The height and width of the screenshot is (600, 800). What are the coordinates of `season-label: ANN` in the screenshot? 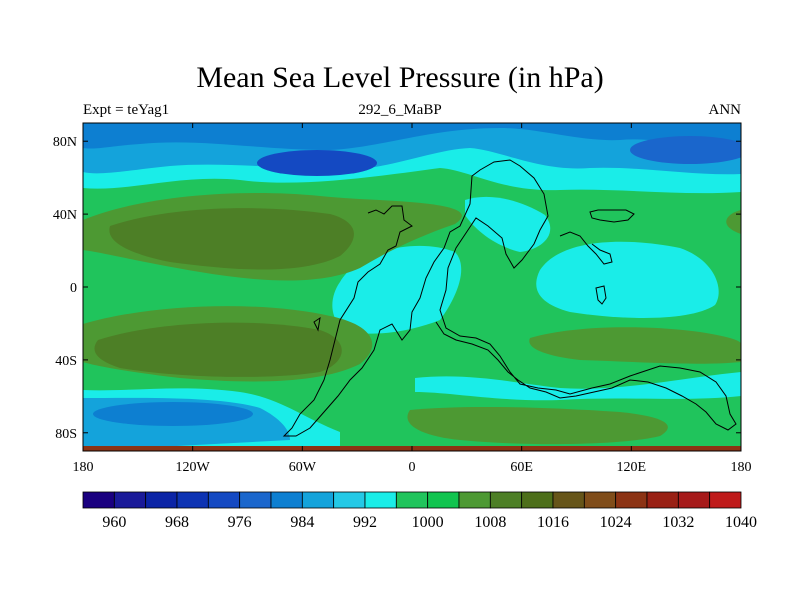 It's located at (725, 110).